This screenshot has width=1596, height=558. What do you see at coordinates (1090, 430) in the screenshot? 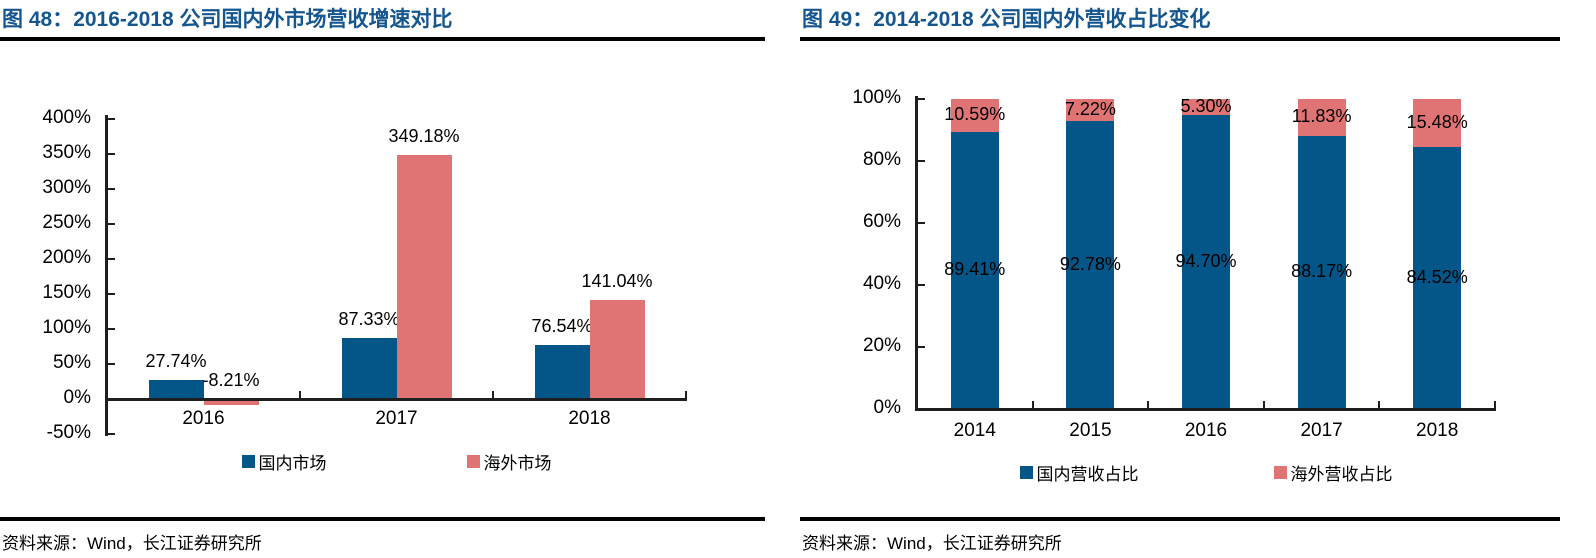
I see `x-tick-label: 2015` at bounding box center [1090, 430].